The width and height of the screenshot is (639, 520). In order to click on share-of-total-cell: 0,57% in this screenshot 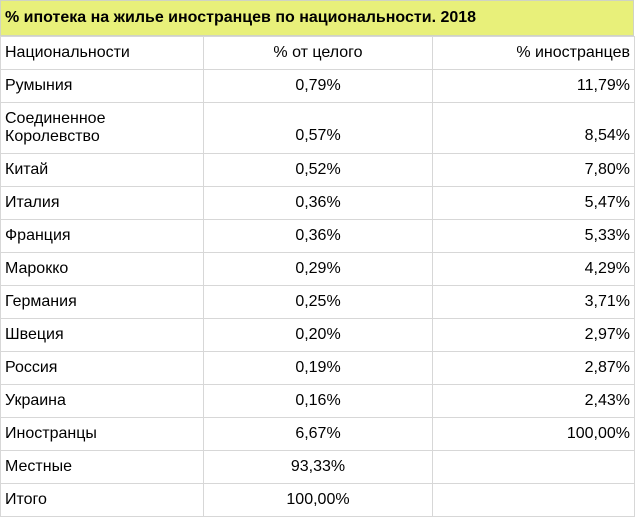, I will do `click(318, 128)`.